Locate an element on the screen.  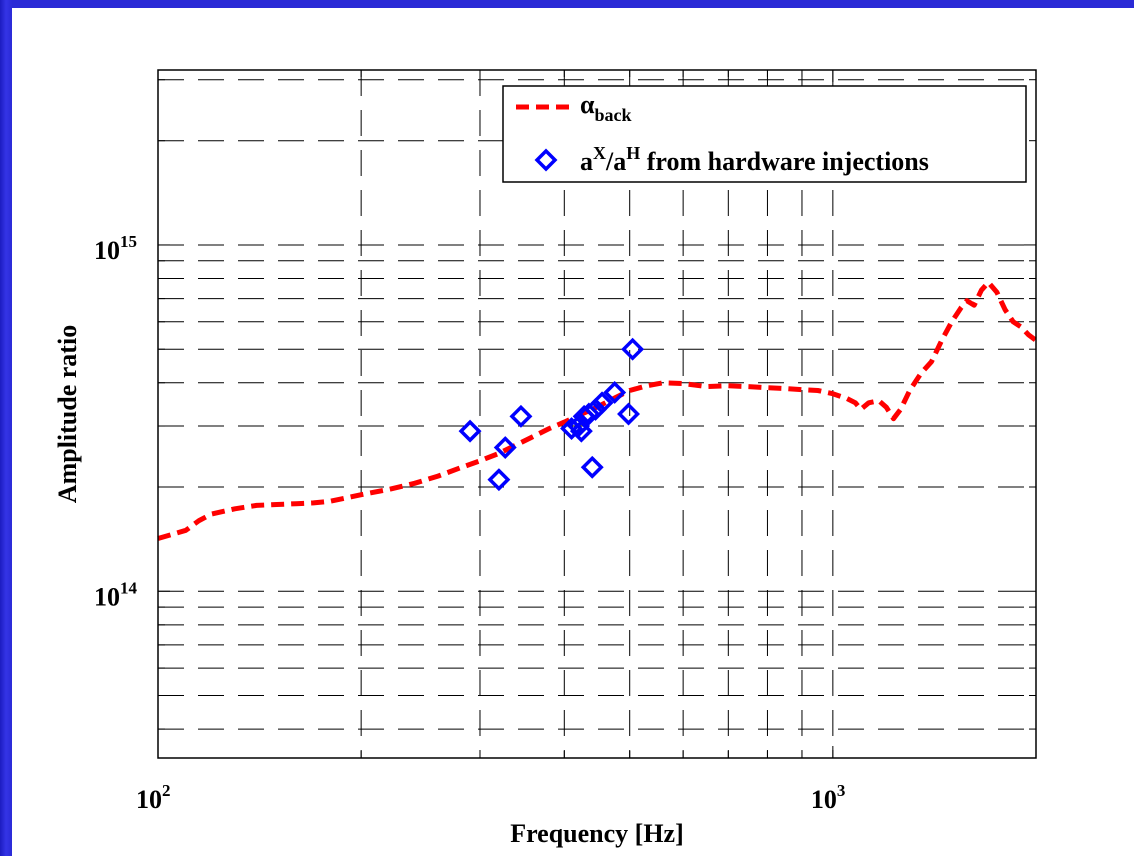
y-tick-label: 1015 is located at coordinates (115, 248).